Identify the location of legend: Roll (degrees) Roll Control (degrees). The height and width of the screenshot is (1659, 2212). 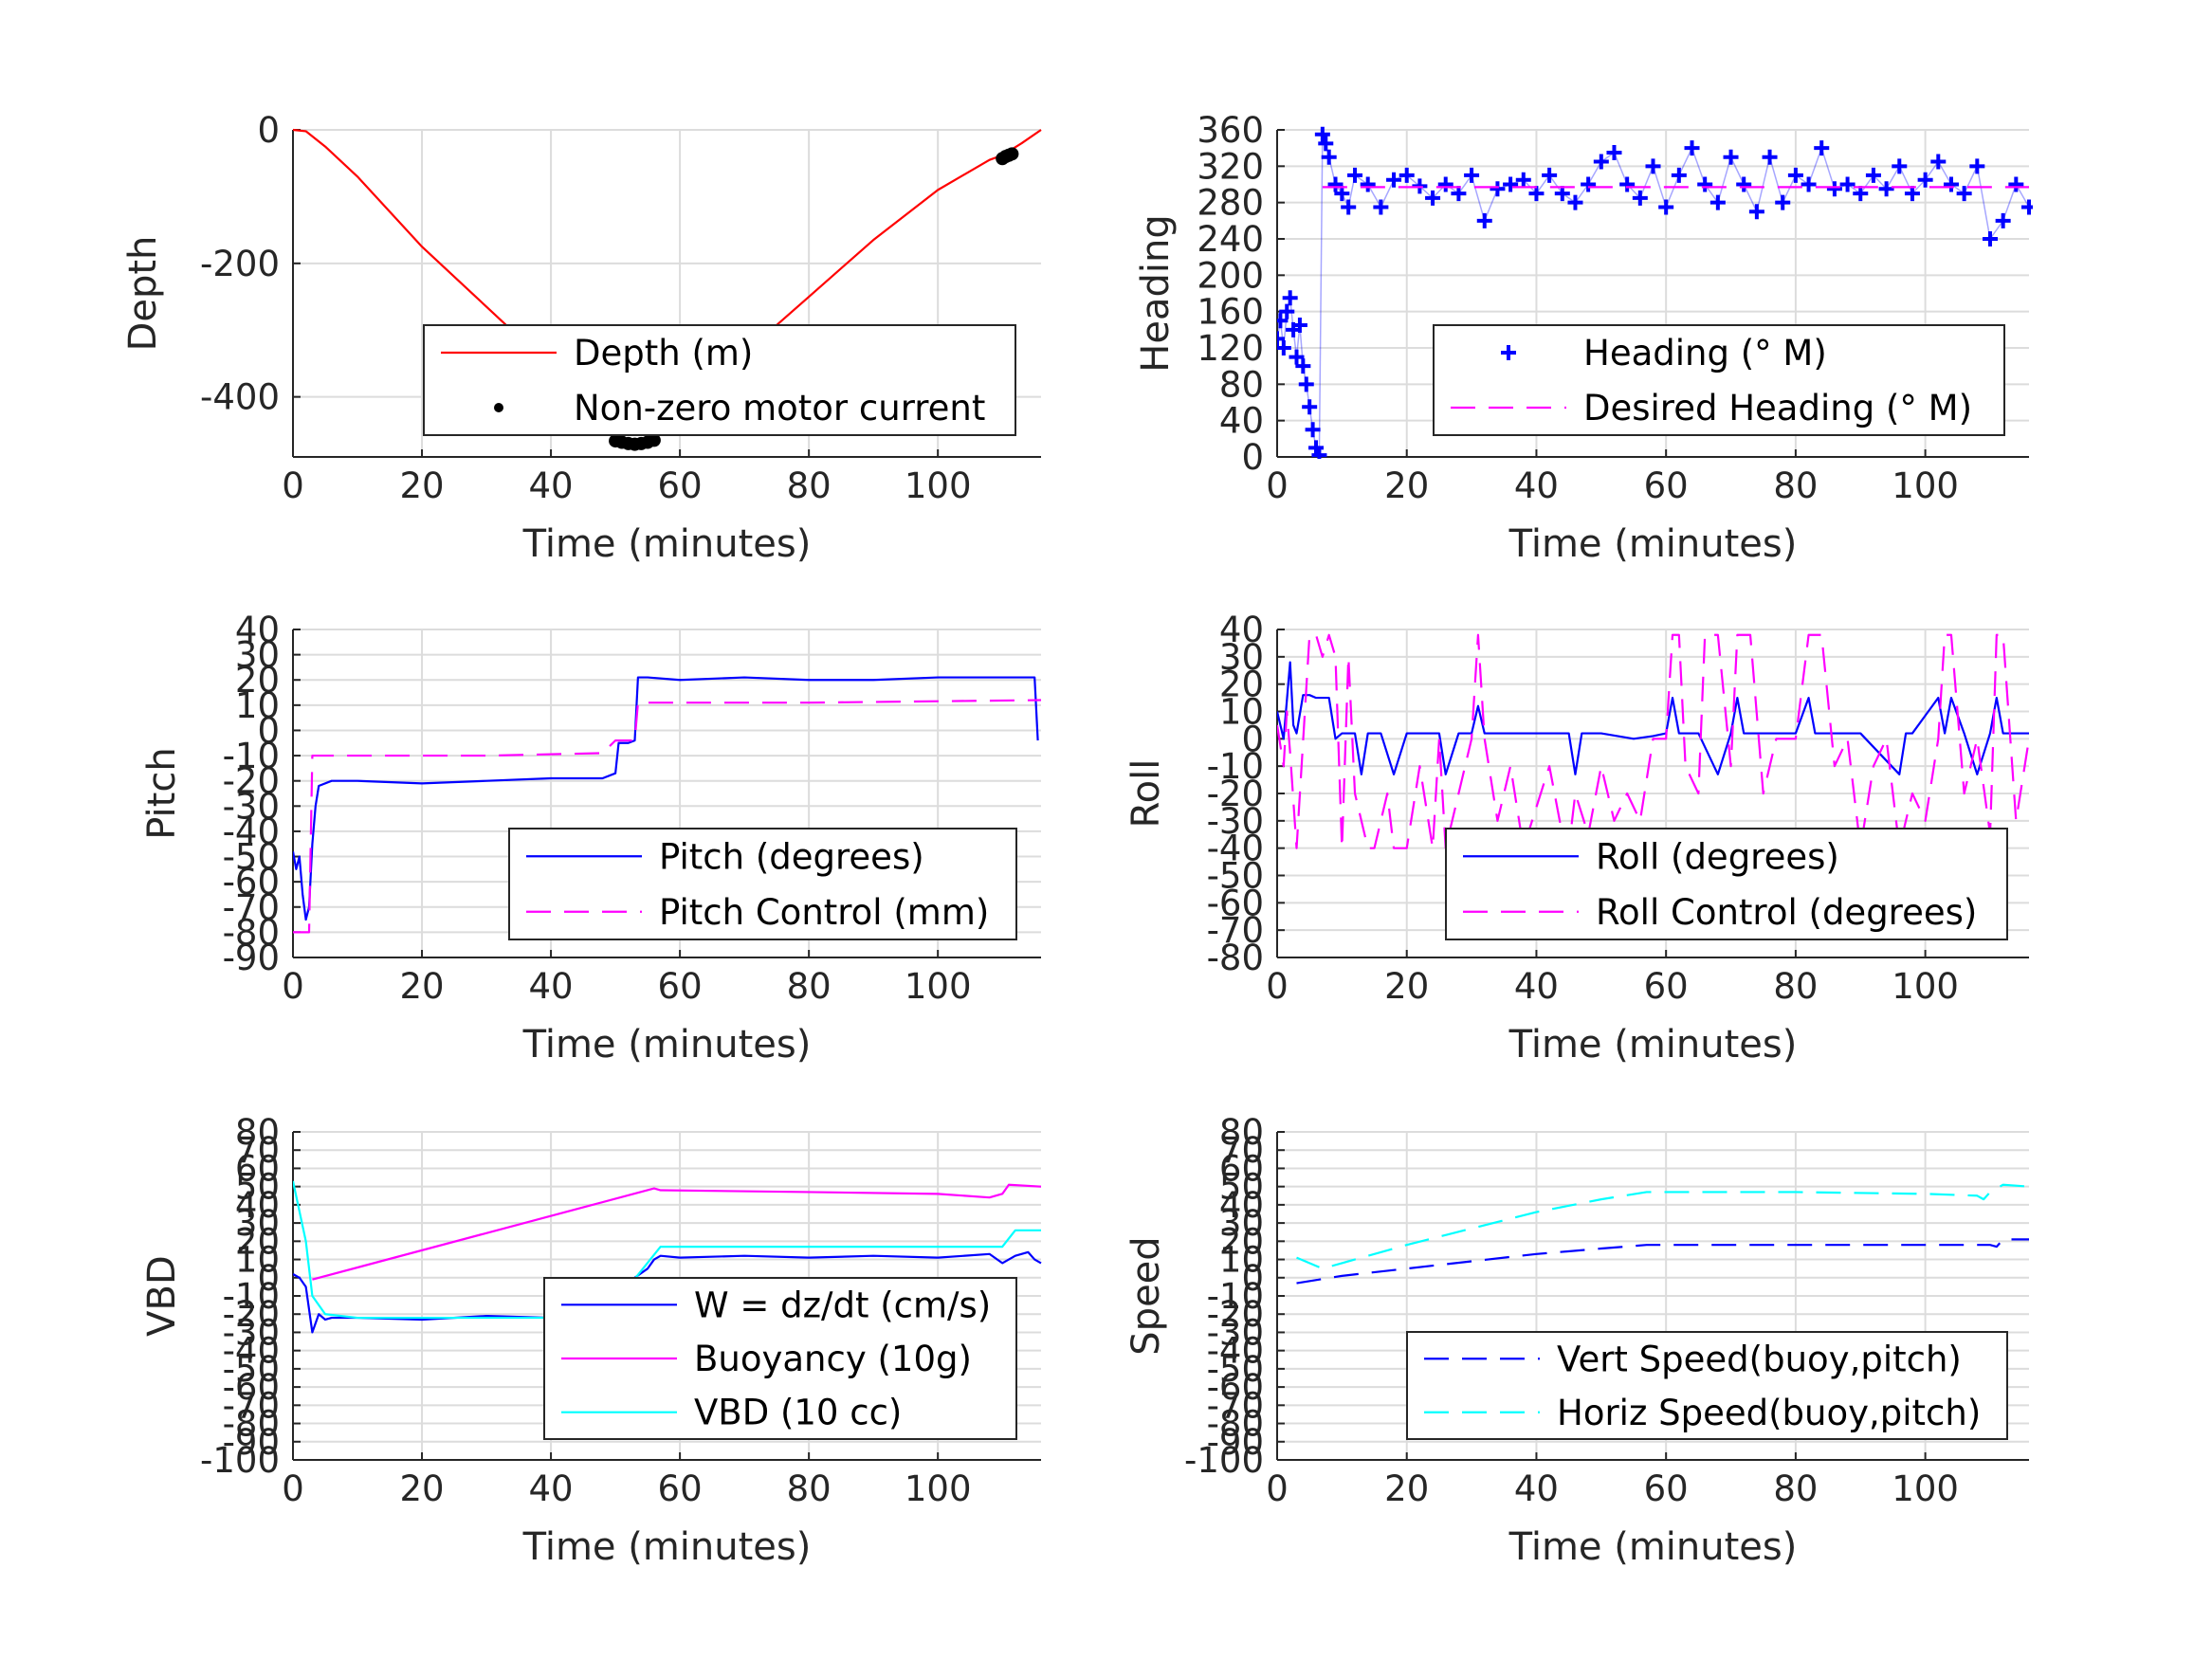
(1726, 884).